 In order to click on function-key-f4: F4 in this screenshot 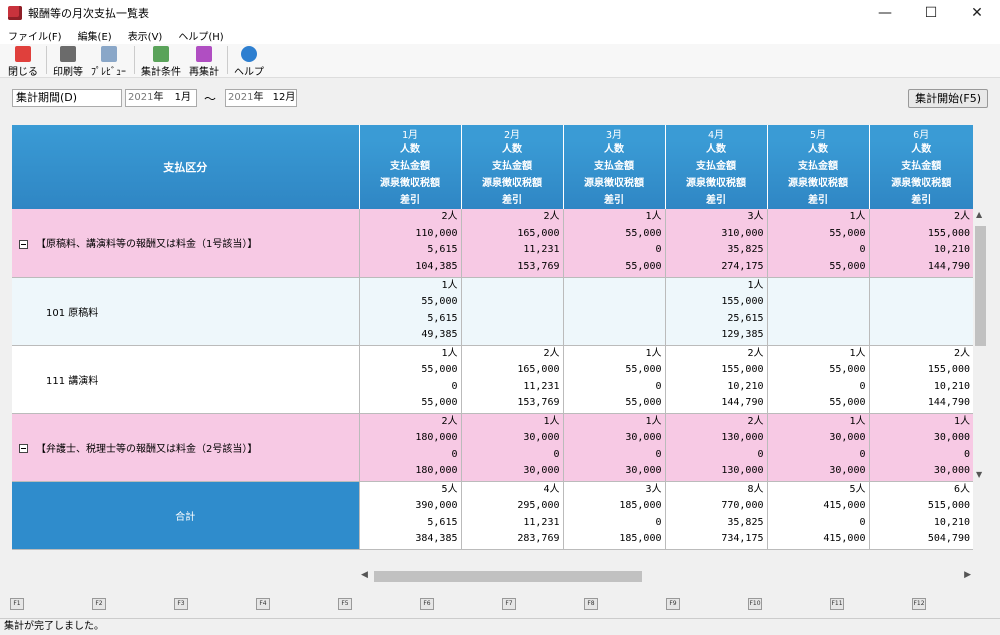, I will do `click(263, 604)`.